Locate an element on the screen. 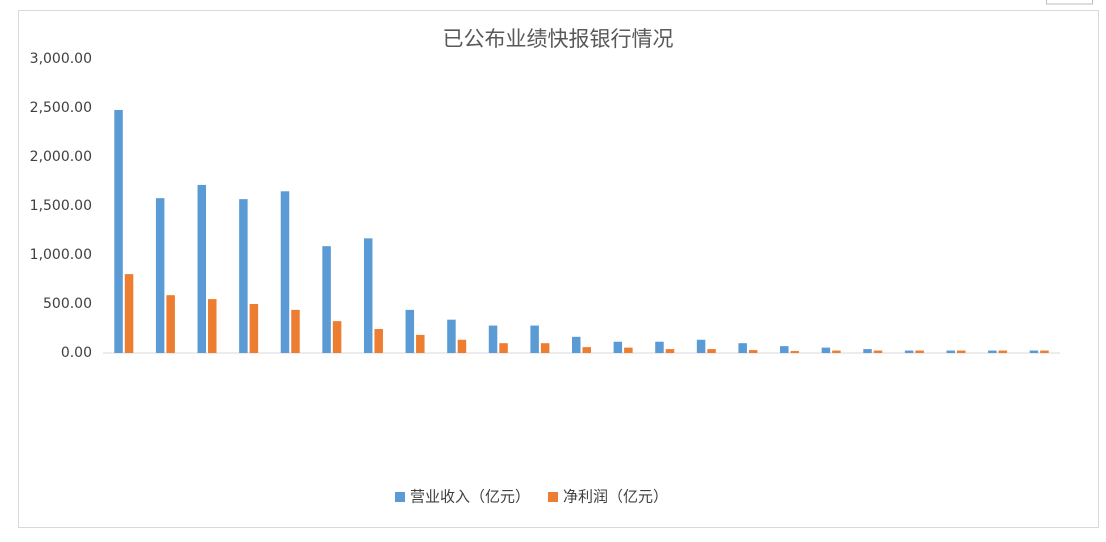  y-tick-label: 3,000.00 is located at coordinates (61, 59).